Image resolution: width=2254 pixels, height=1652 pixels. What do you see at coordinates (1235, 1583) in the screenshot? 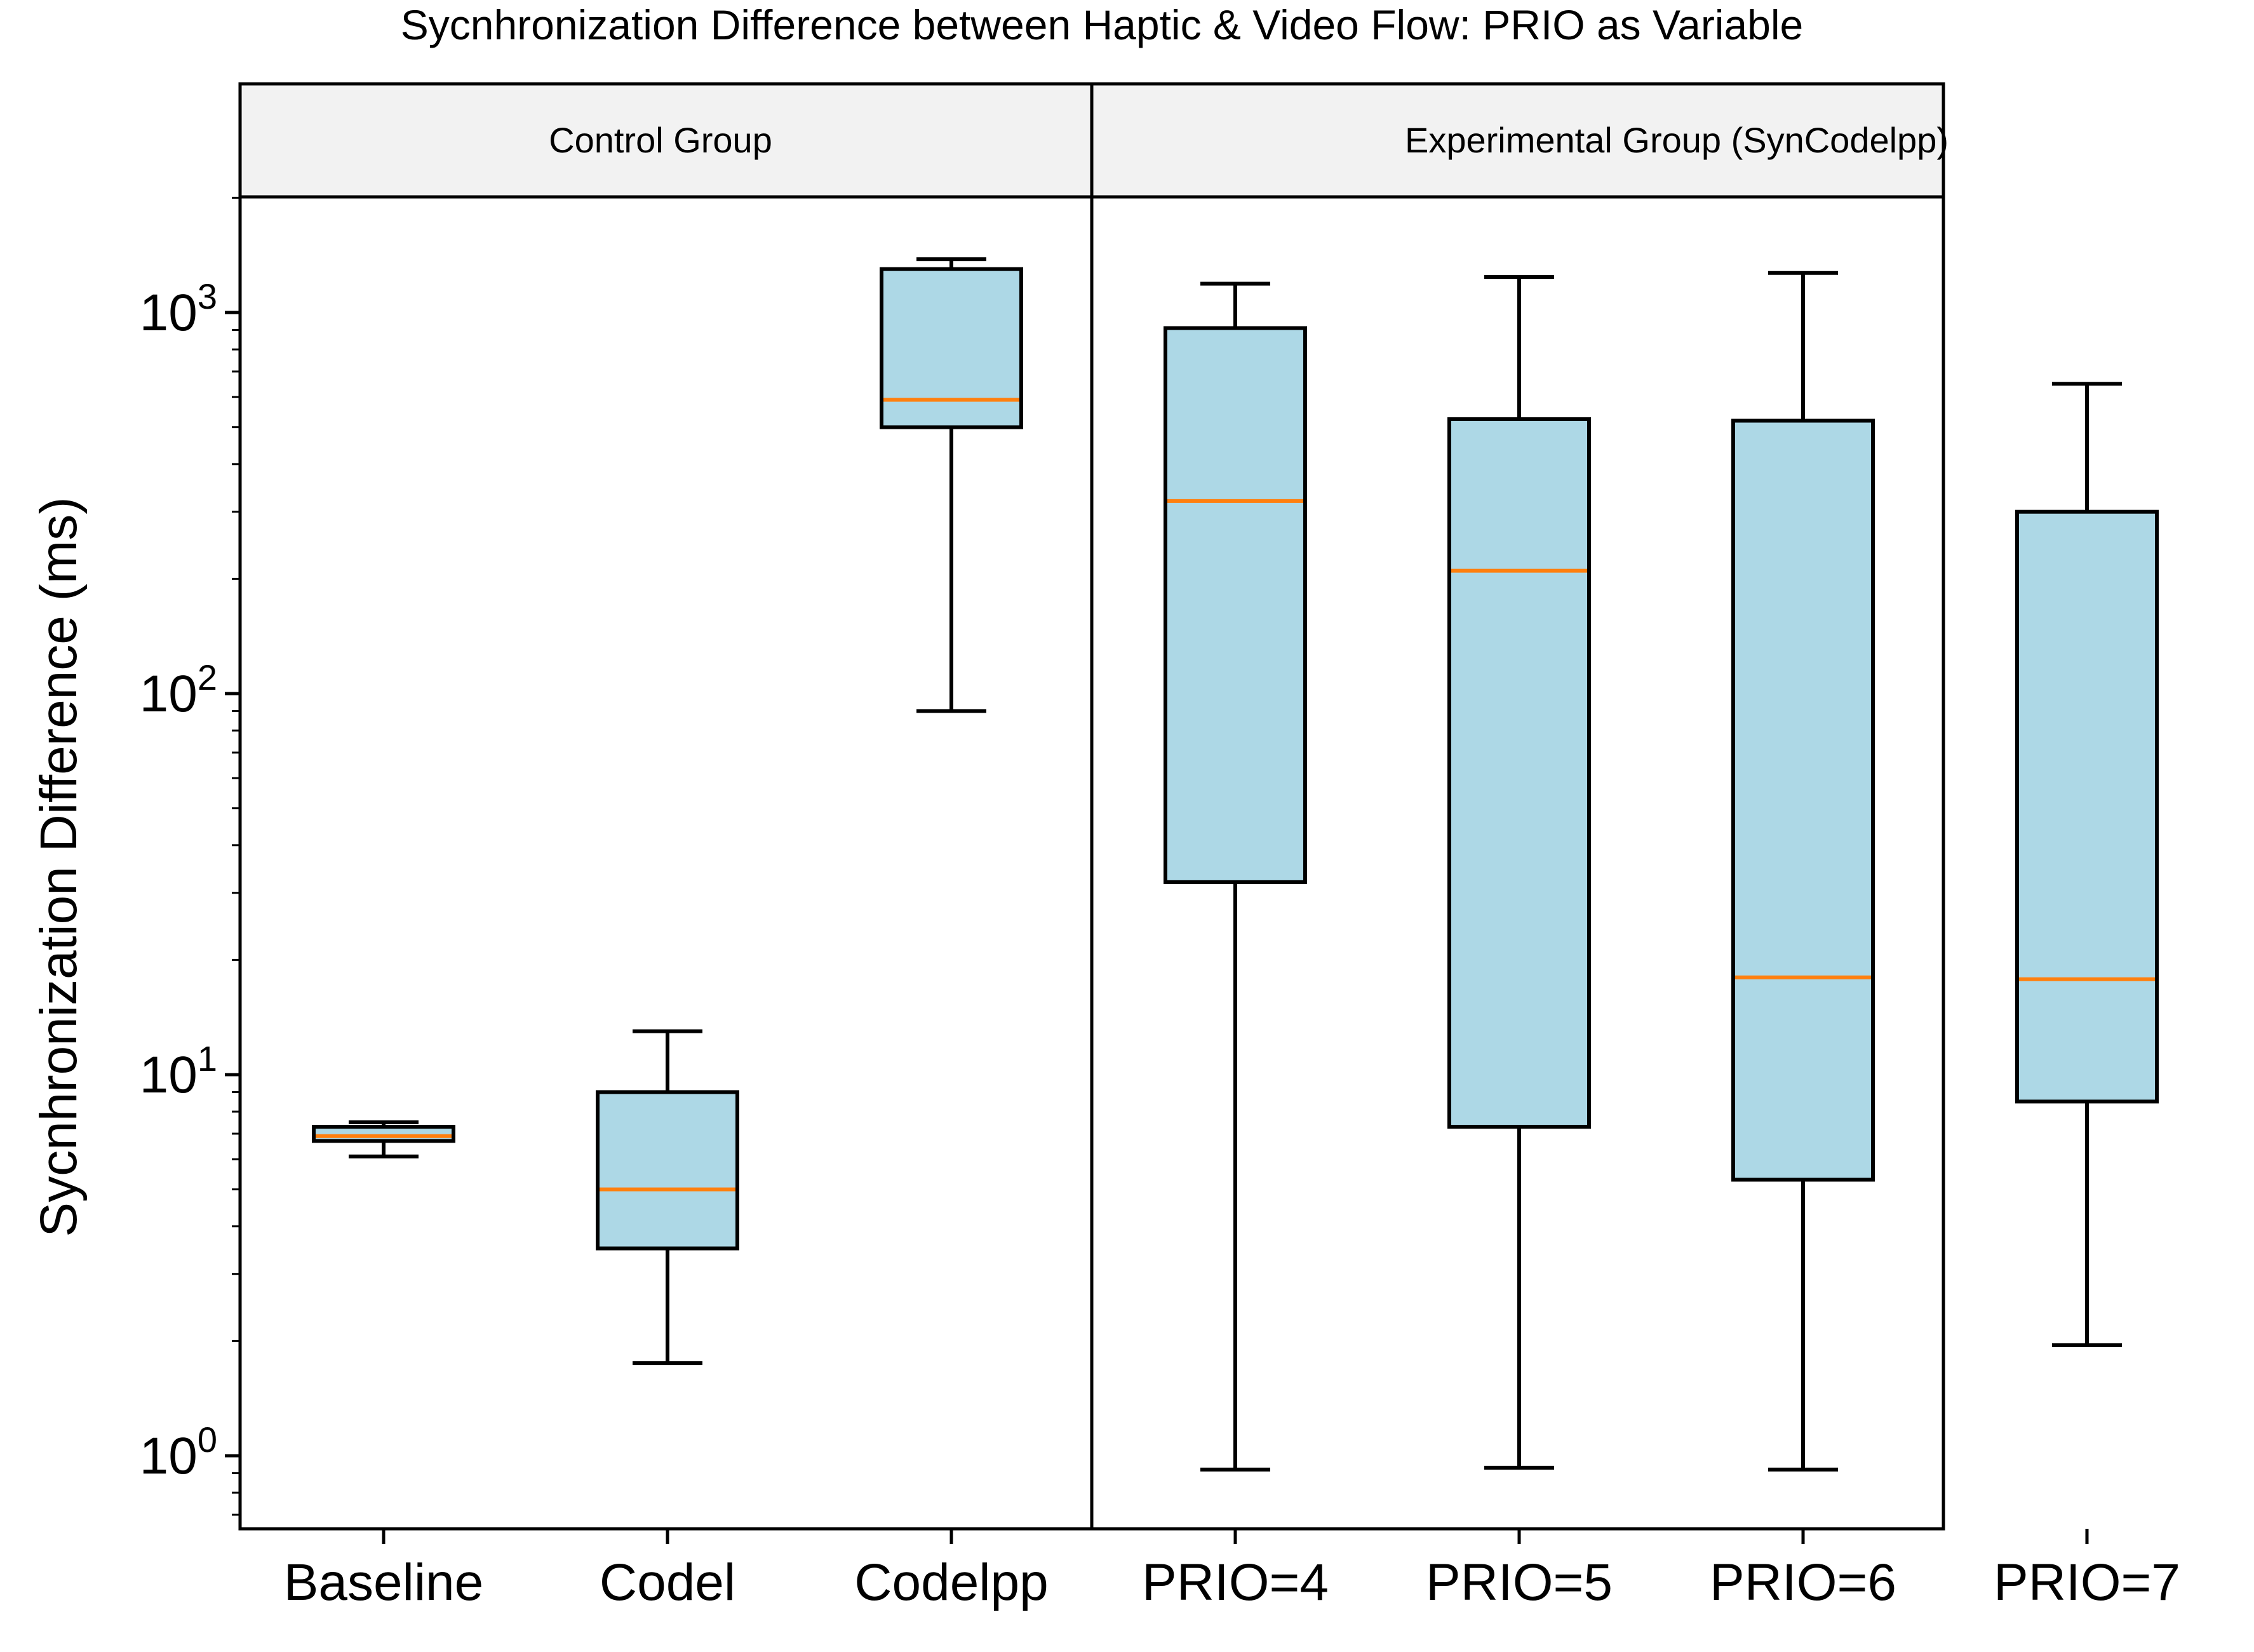
I see `x-tick-label: PRIO=4` at bounding box center [1235, 1583].